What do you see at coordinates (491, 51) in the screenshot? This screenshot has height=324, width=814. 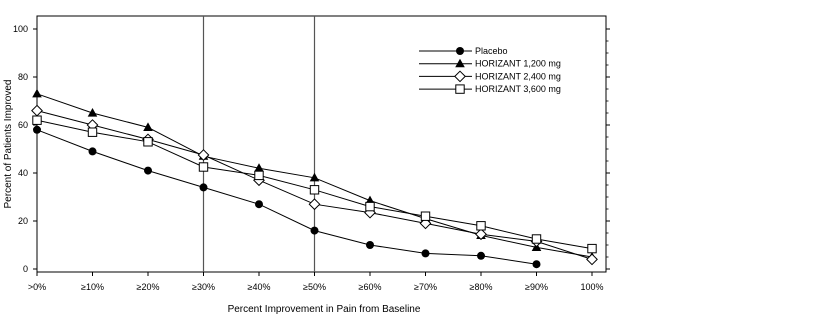 I see `legend-label: Placebo` at bounding box center [491, 51].